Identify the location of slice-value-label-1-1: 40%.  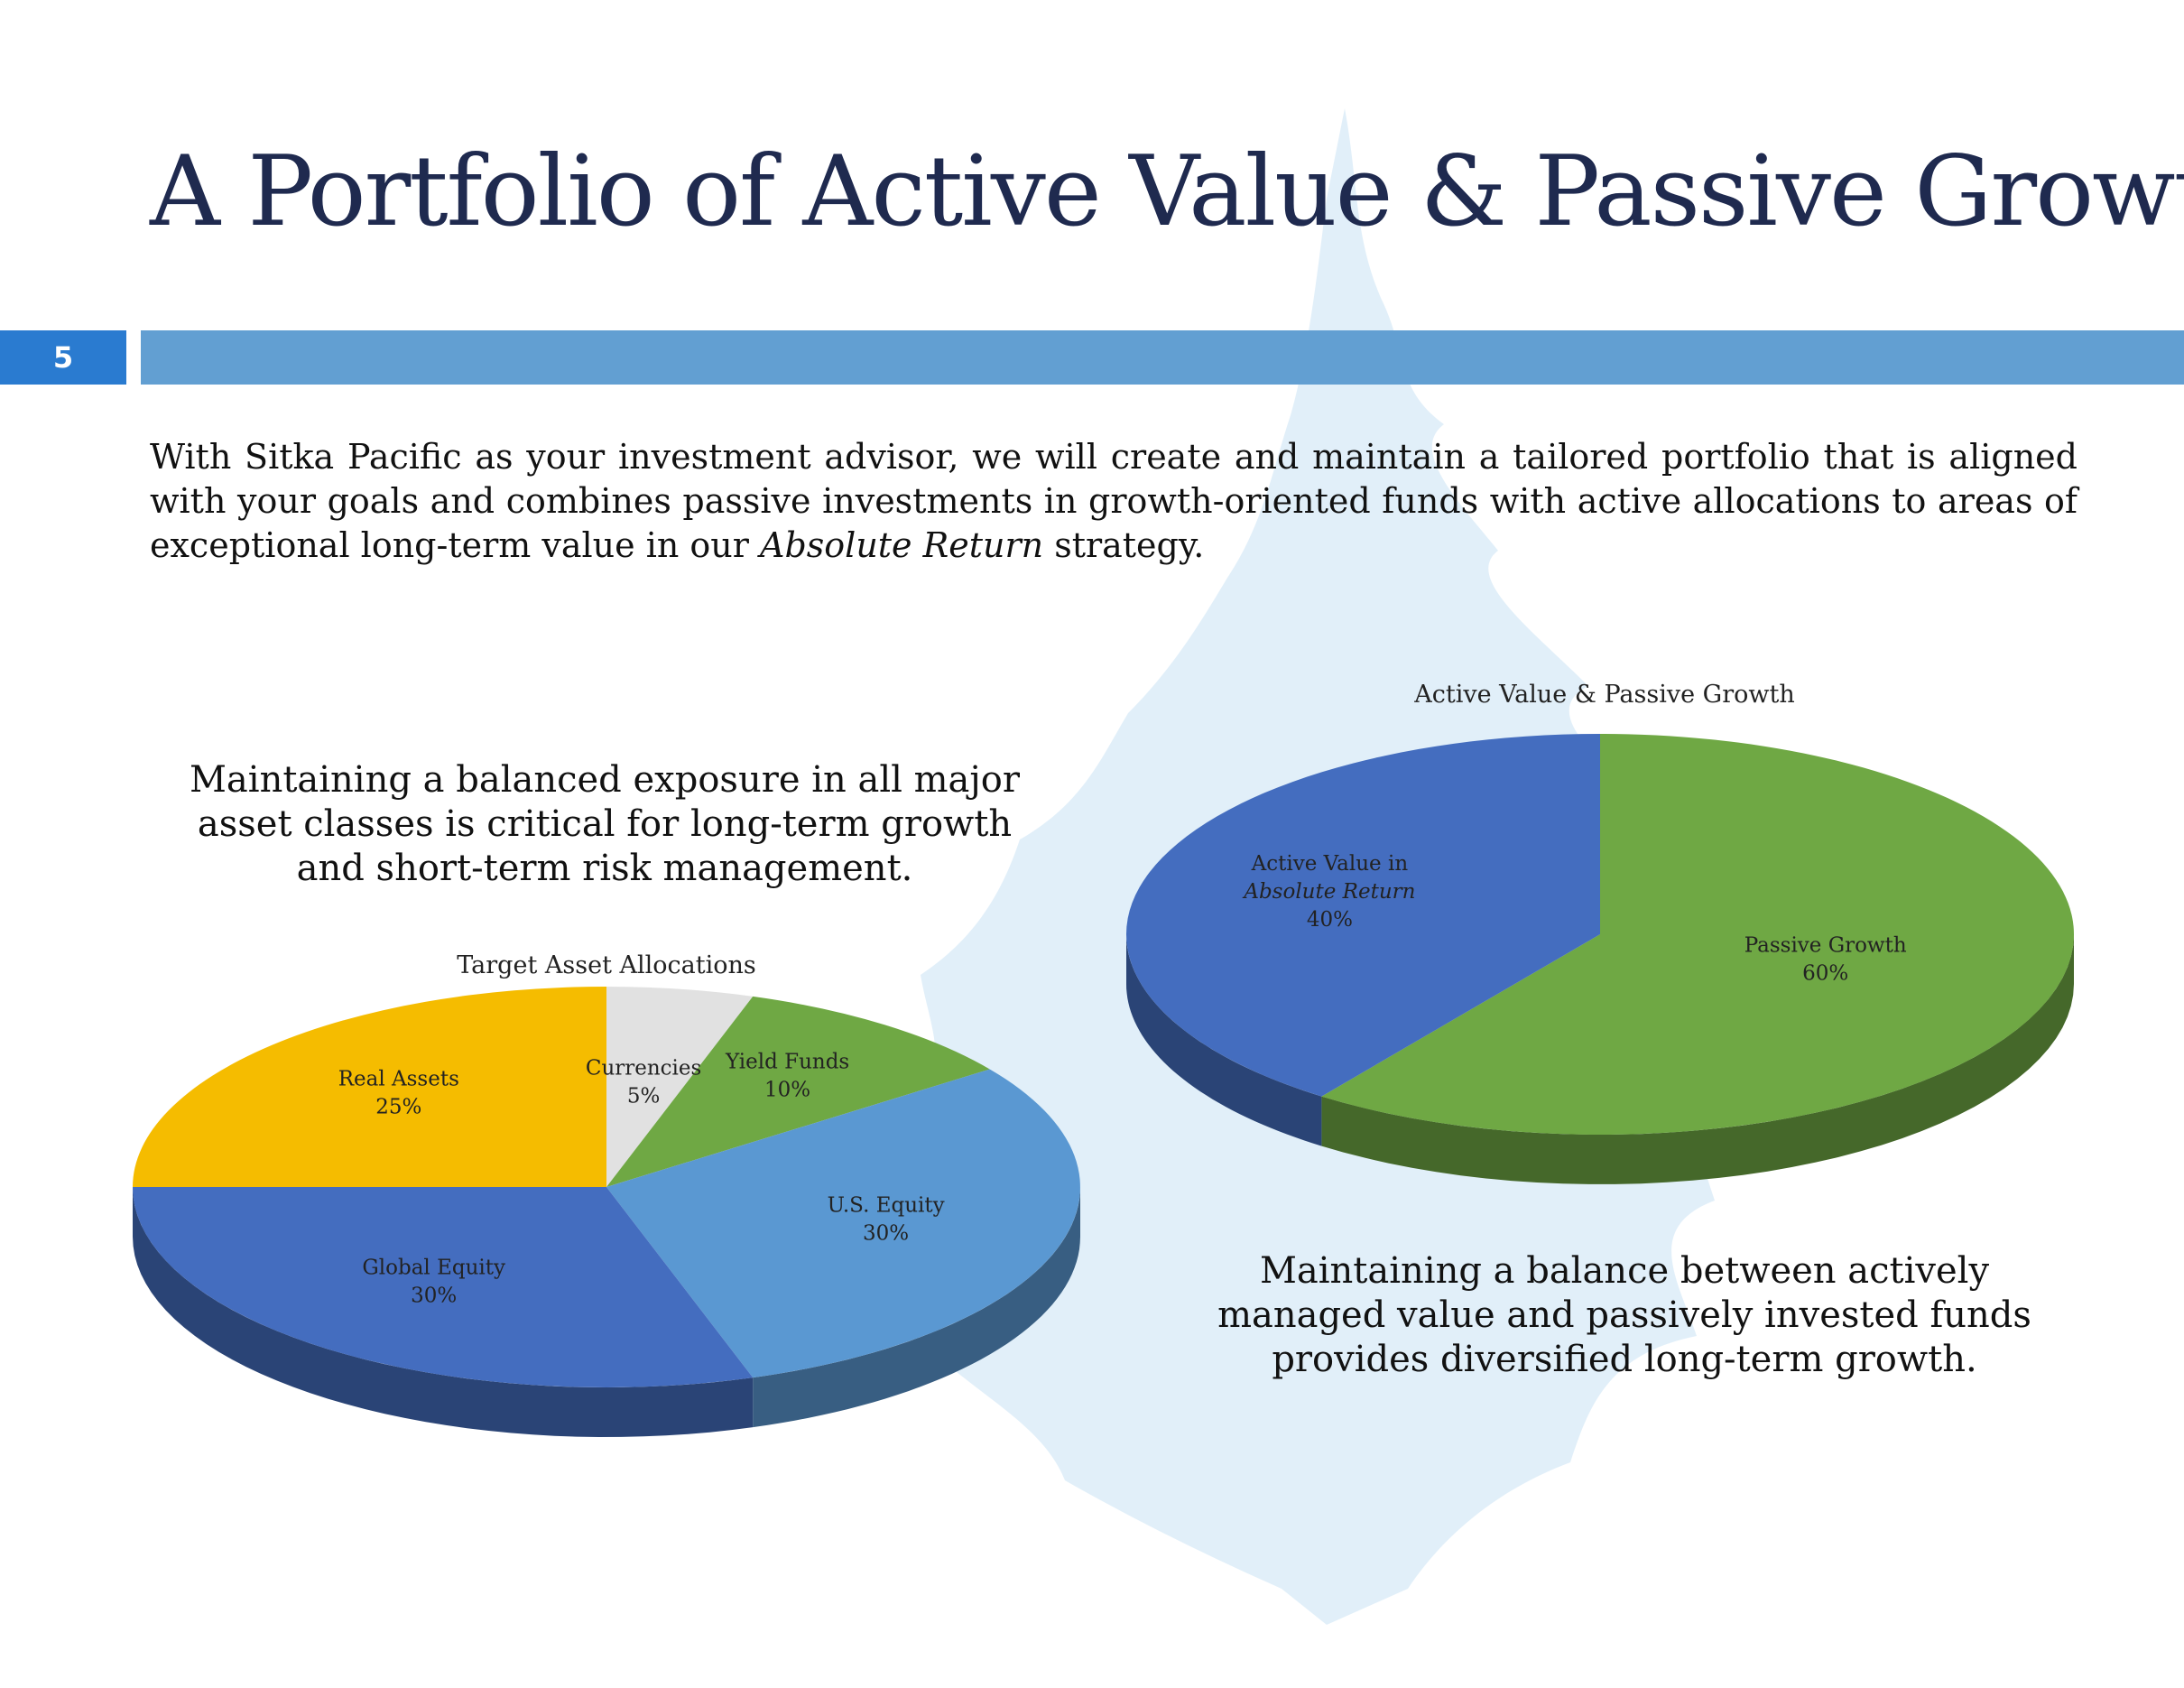
(1330, 920).